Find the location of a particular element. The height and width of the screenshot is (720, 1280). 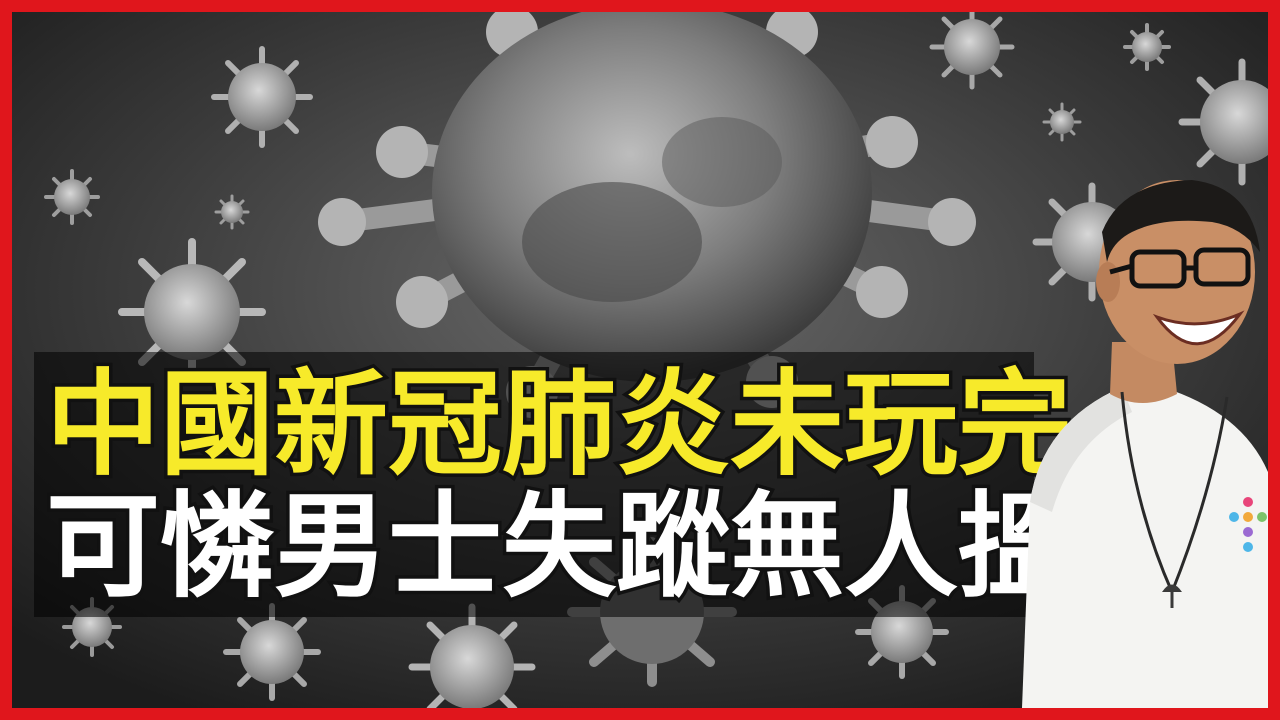

title-line-1: 中國新冠肺炎未玩完 is located at coordinates (558, 424).